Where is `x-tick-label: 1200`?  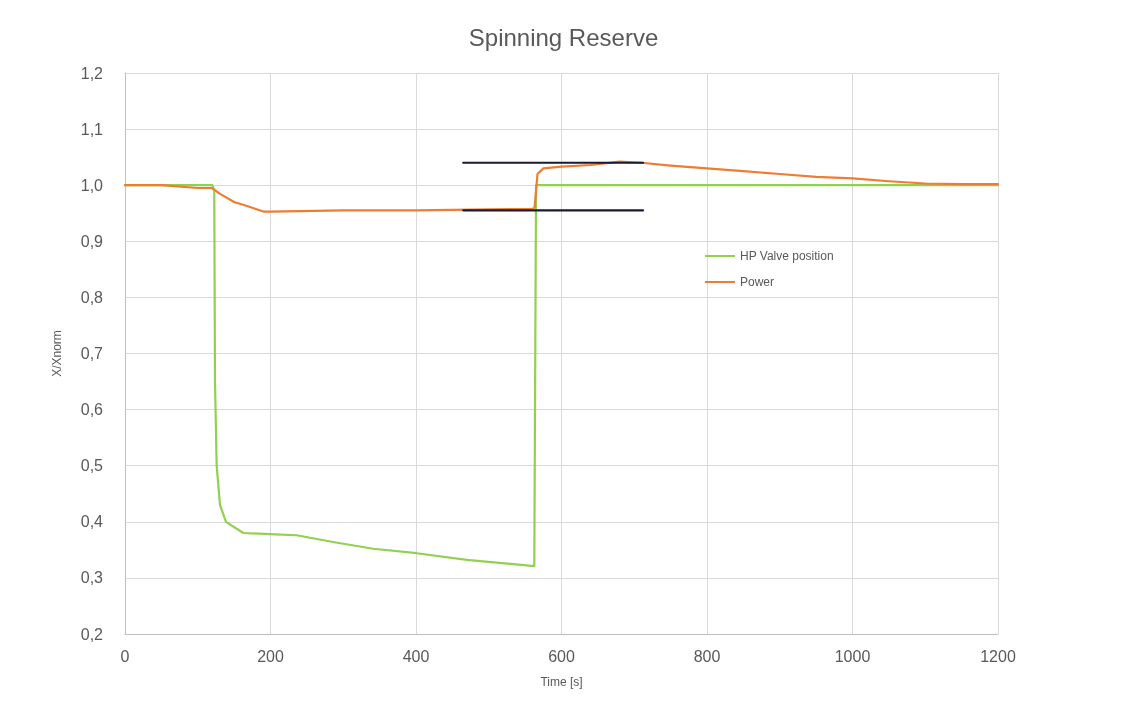 x-tick-label: 1200 is located at coordinates (998, 656).